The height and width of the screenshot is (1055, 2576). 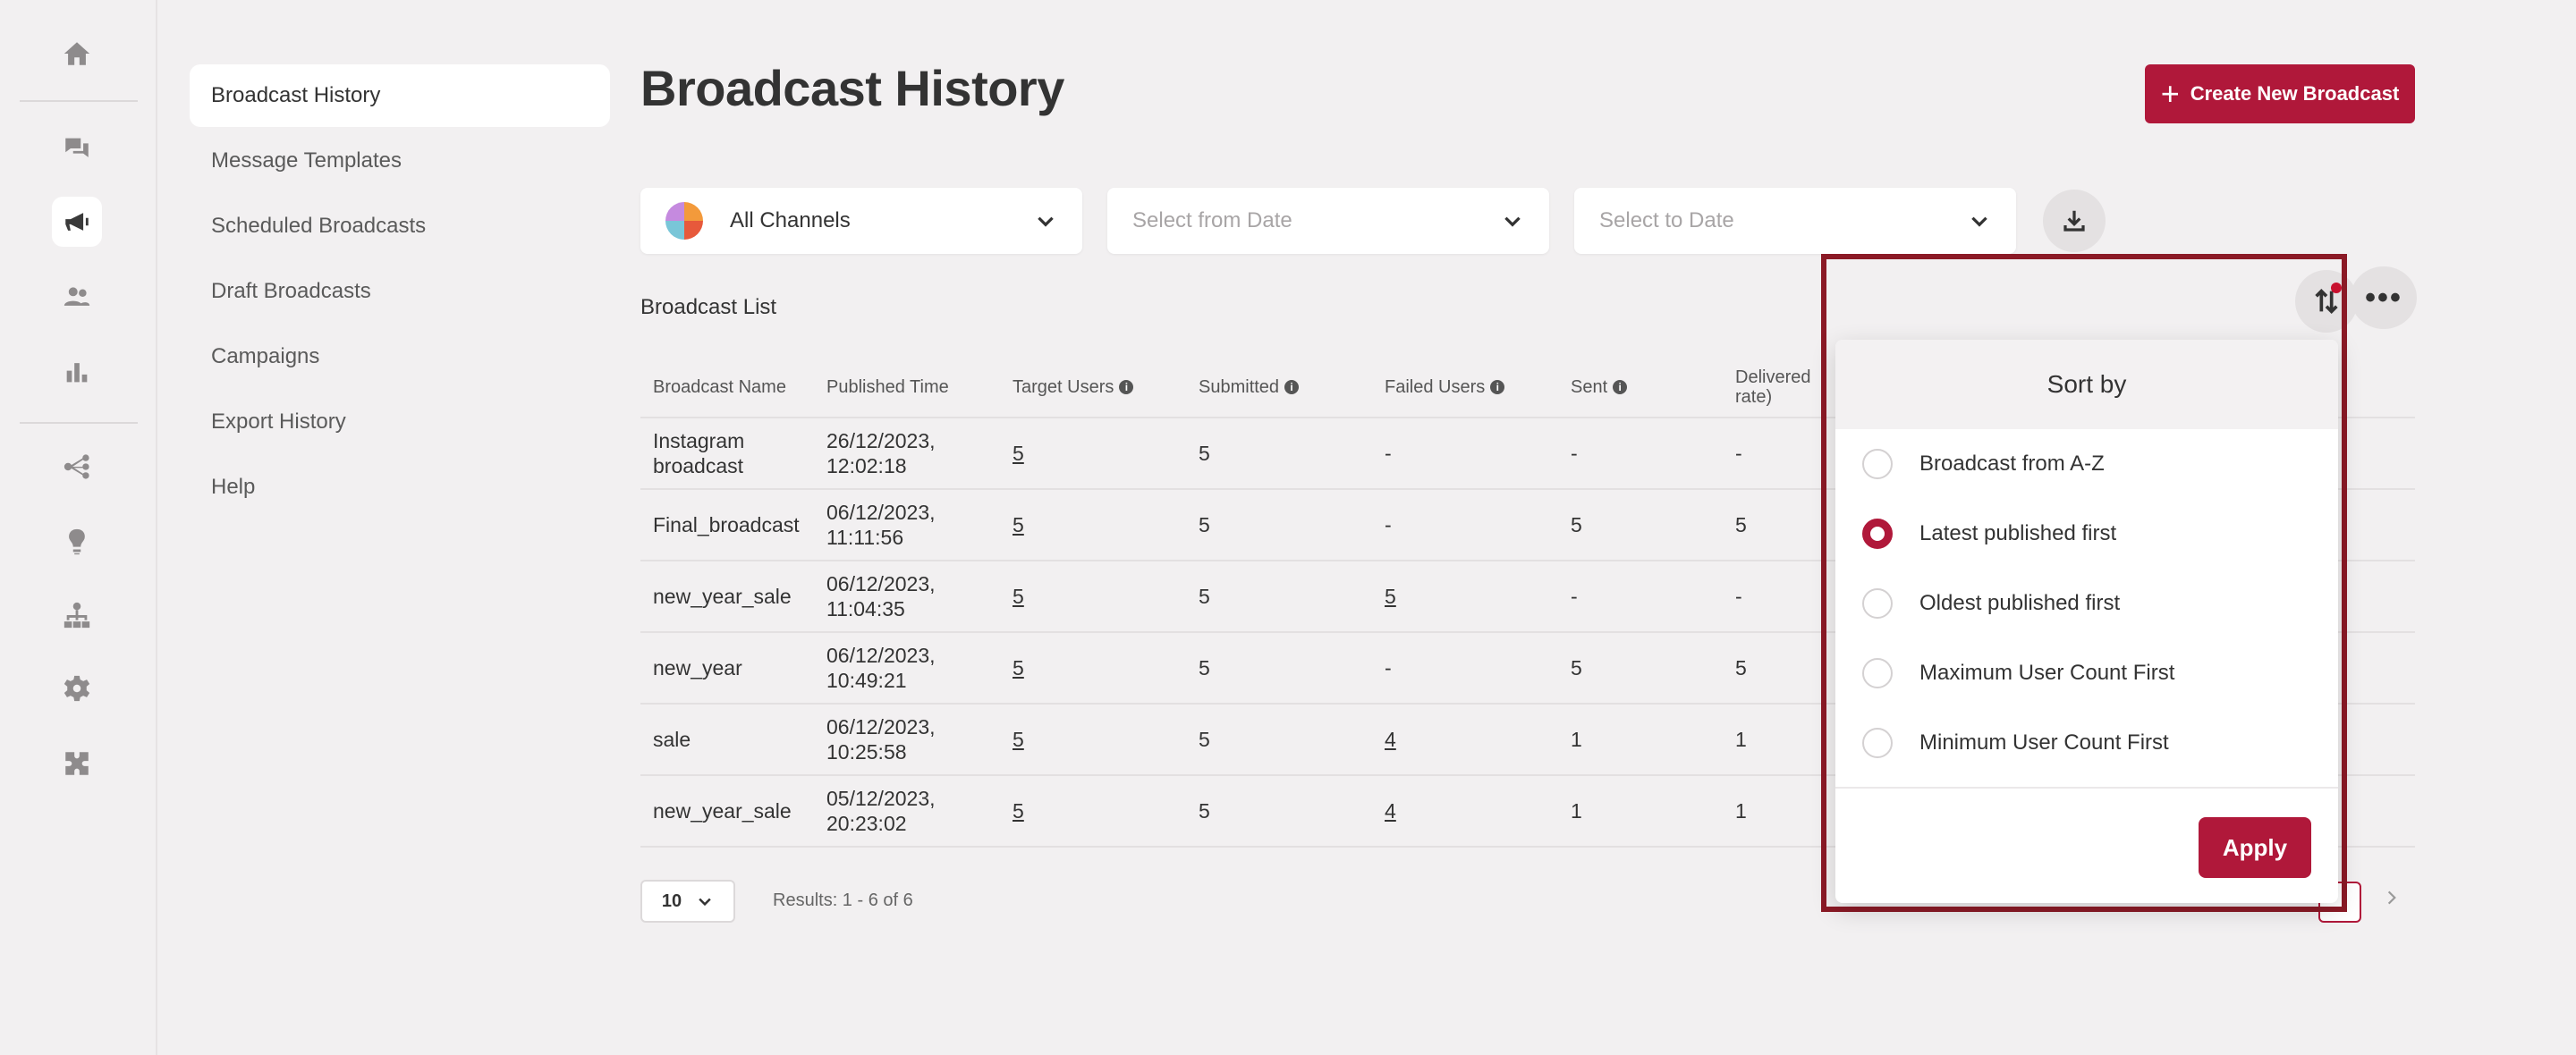 What do you see at coordinates (77, 372) in the screenshot?
I see `chart-icon` at bounding box center [77, 372].